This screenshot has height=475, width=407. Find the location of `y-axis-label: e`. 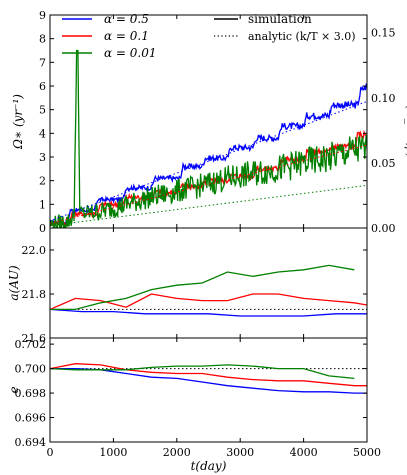

y-axis-label: e is located at coordinates (14, 389).